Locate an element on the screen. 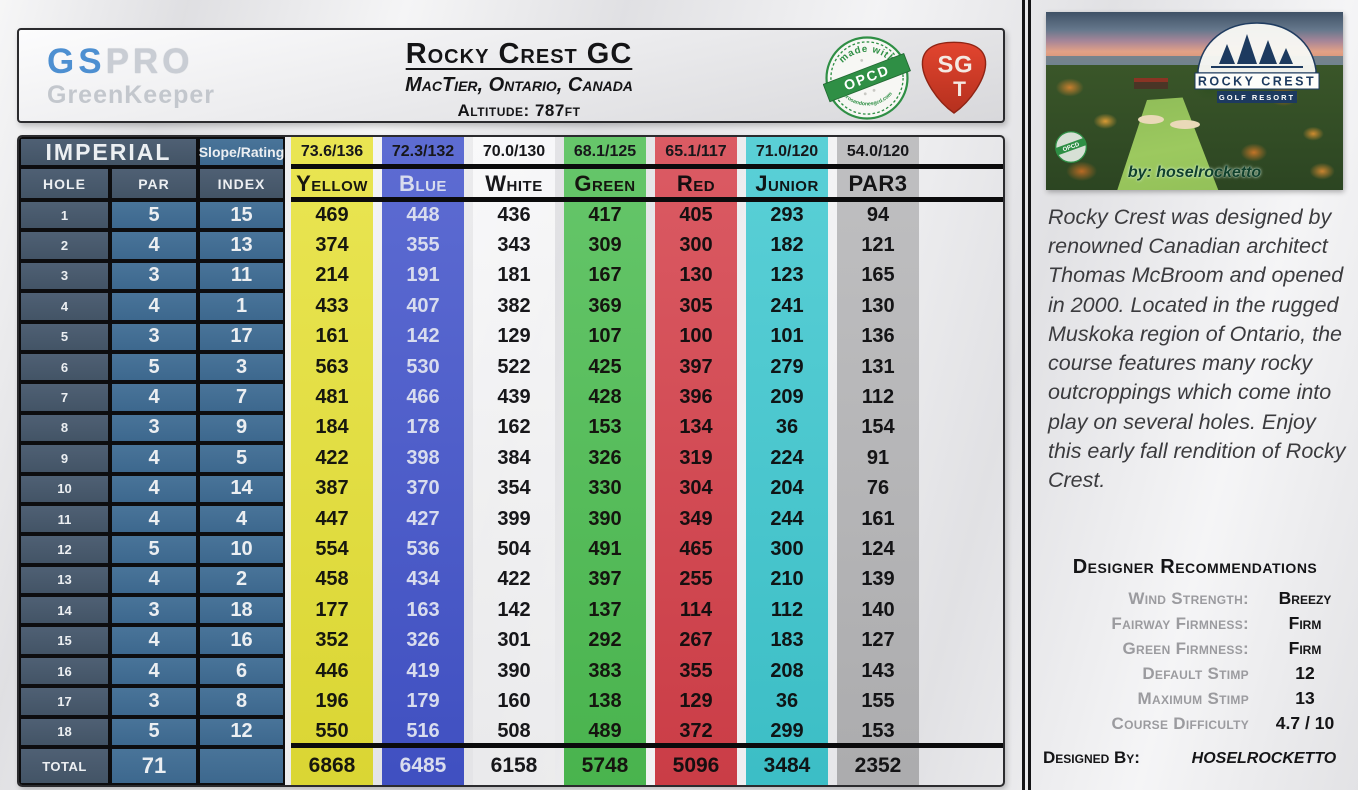  hole-distance: 123 is located at coordinates (787, 275).